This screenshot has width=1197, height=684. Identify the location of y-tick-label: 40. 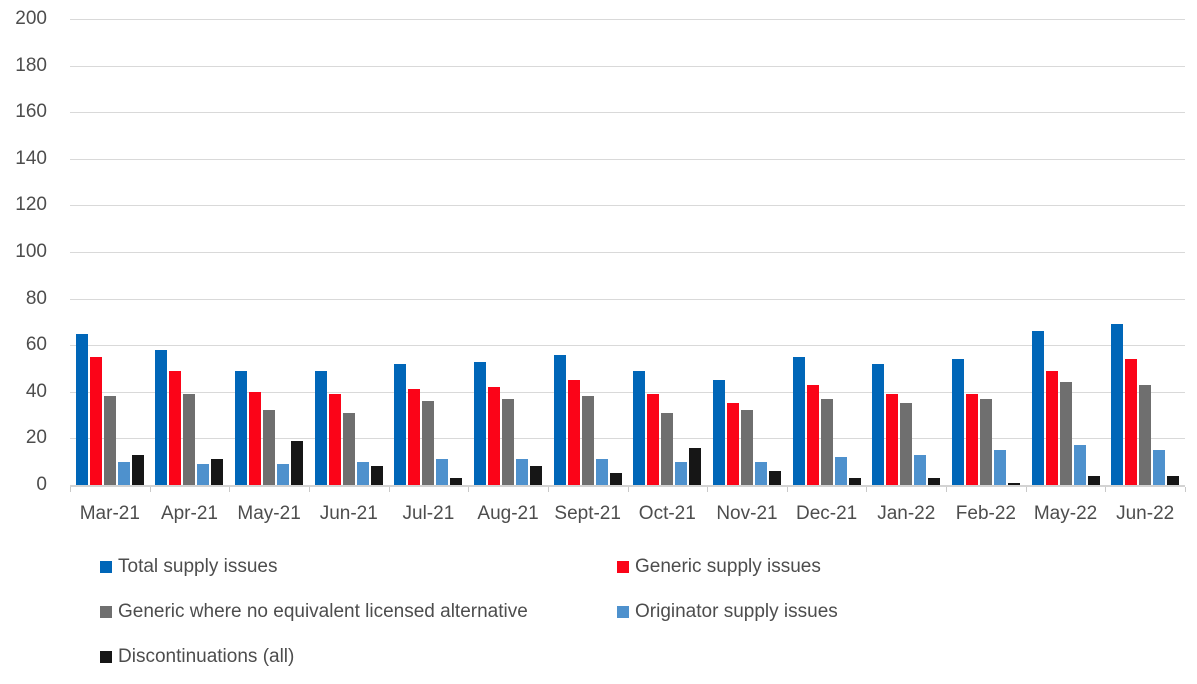
(36, 391).